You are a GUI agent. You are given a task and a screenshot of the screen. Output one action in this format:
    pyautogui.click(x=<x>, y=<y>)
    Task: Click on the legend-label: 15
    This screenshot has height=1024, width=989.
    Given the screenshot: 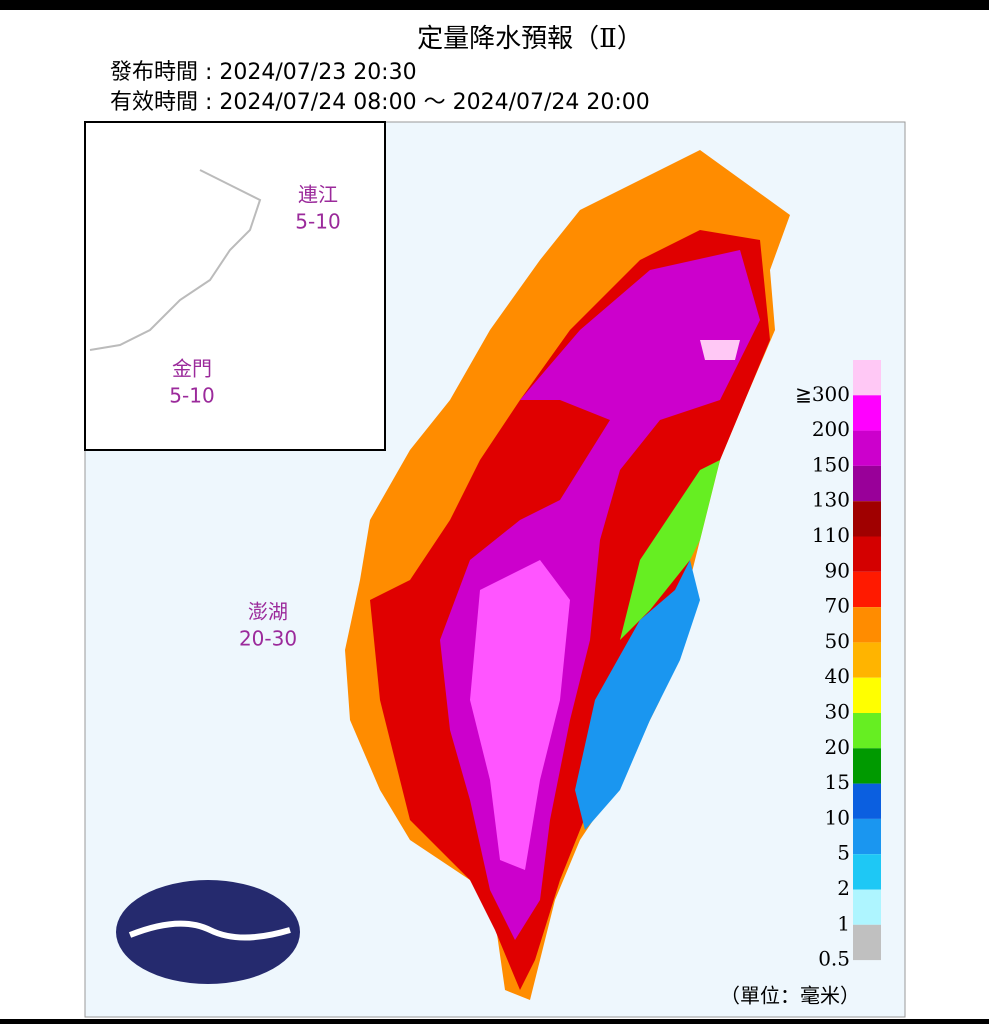 What is the action you would take?
    pyautogui.click(x=837, y=782)
    